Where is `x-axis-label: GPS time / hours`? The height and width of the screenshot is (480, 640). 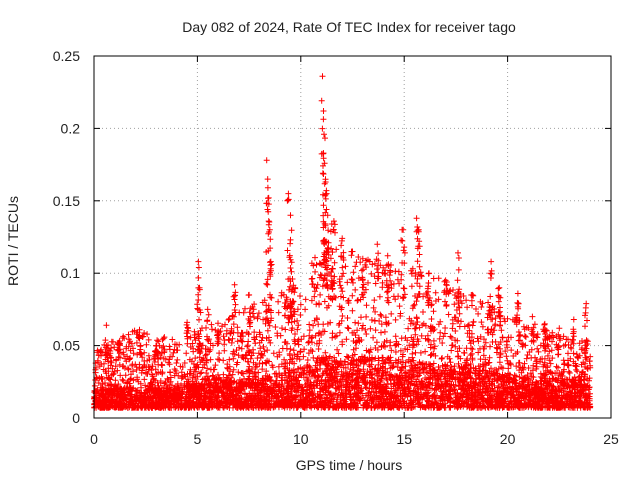
x-axis-label: GPS time / hours is located at coordinates (349, 465).